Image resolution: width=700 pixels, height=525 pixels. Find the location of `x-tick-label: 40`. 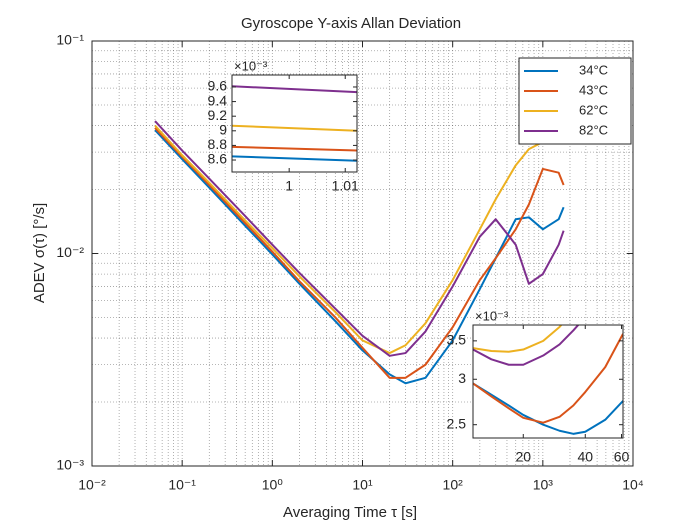

x-tick-label: 40 is located at coordinates (585, 457).